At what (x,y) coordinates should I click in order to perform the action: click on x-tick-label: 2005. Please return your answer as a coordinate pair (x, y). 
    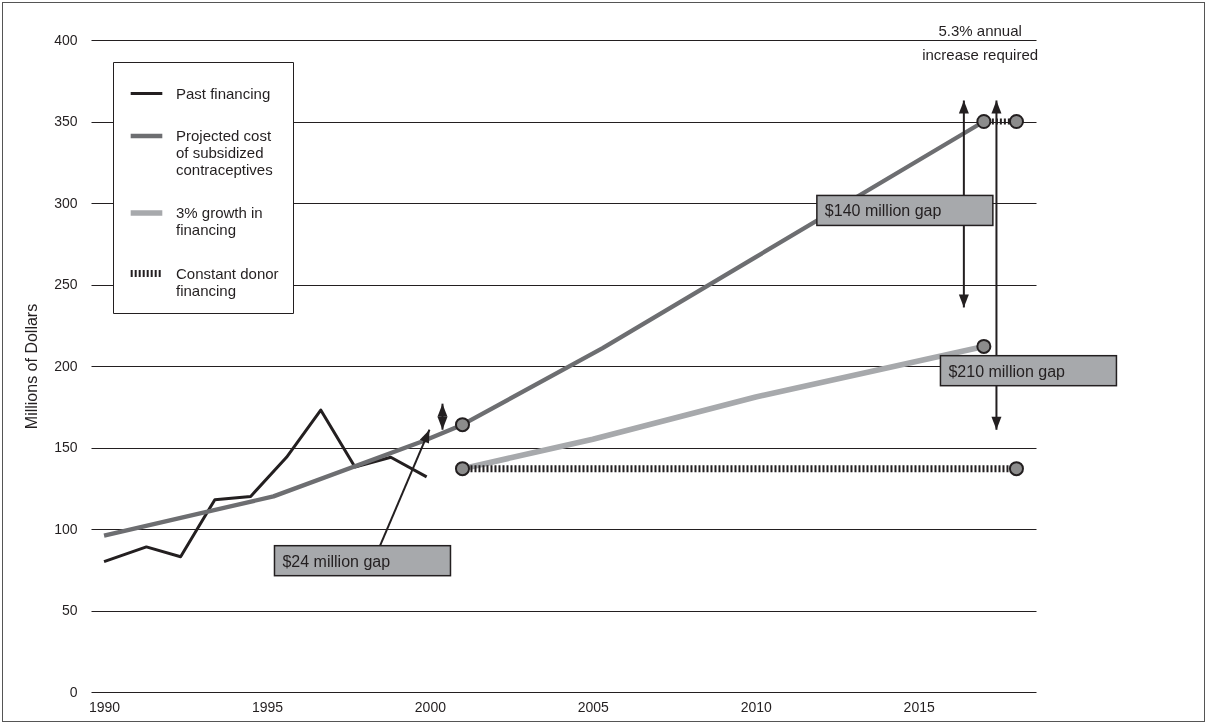
    Looking at the image, I should click on (593, 706).